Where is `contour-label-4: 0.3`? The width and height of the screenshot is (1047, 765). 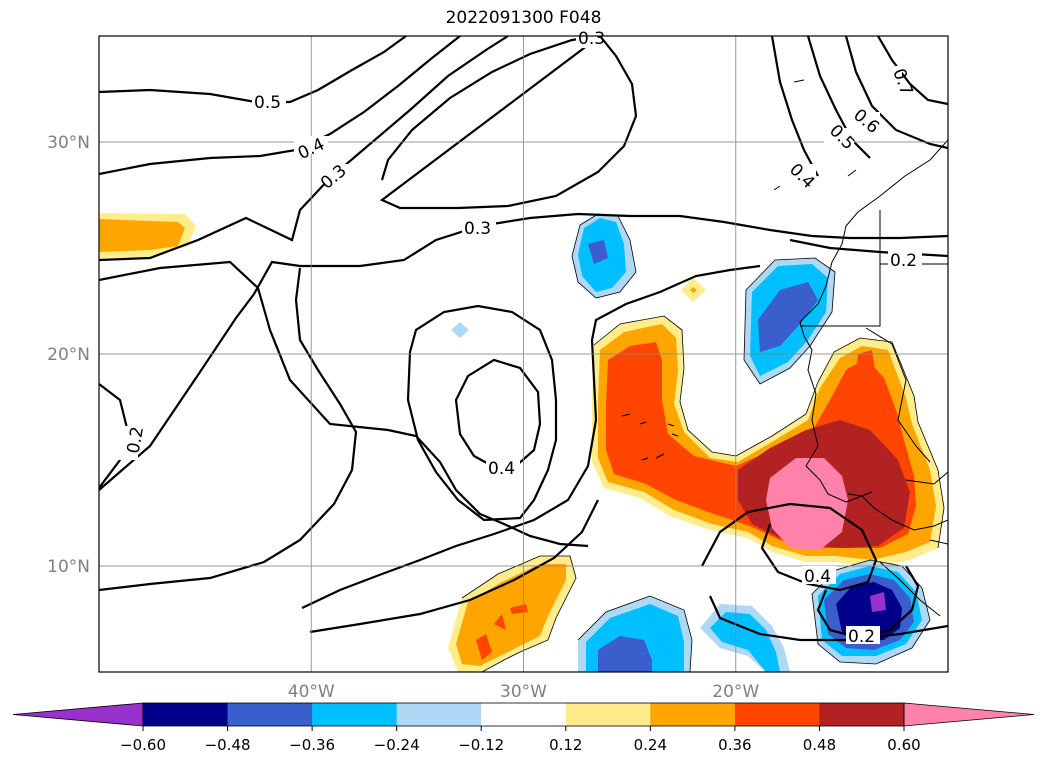 contour-label-4: 0.3 is located at coordinates (479, 228).